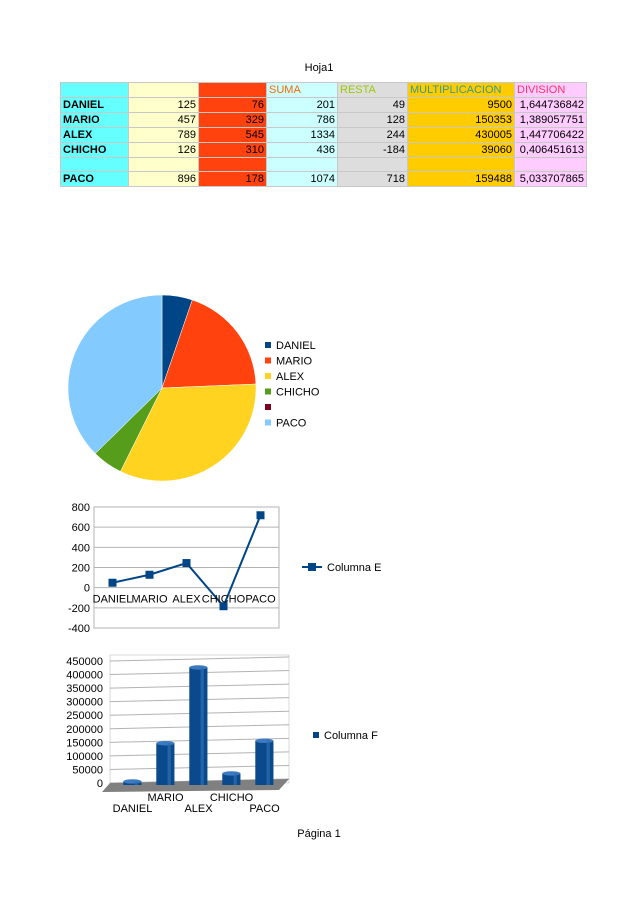  Describe the element at coordinates (296, 346) in the screenshot. I see `legend-label: DANIEL` at that location.